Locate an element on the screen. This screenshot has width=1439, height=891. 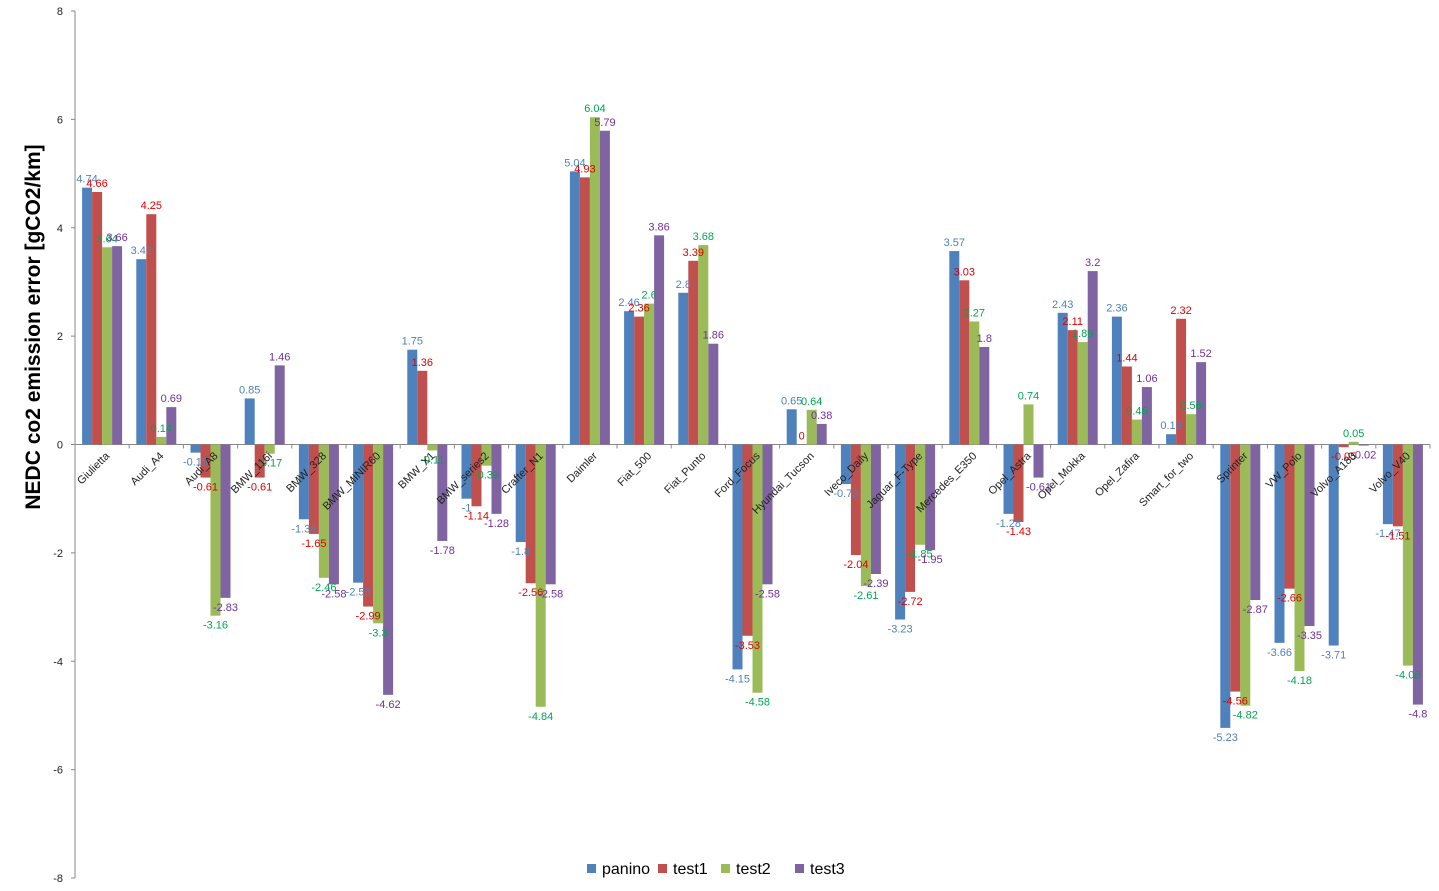
data-label-test2: -2.61 is located at coordinates (865, 596).